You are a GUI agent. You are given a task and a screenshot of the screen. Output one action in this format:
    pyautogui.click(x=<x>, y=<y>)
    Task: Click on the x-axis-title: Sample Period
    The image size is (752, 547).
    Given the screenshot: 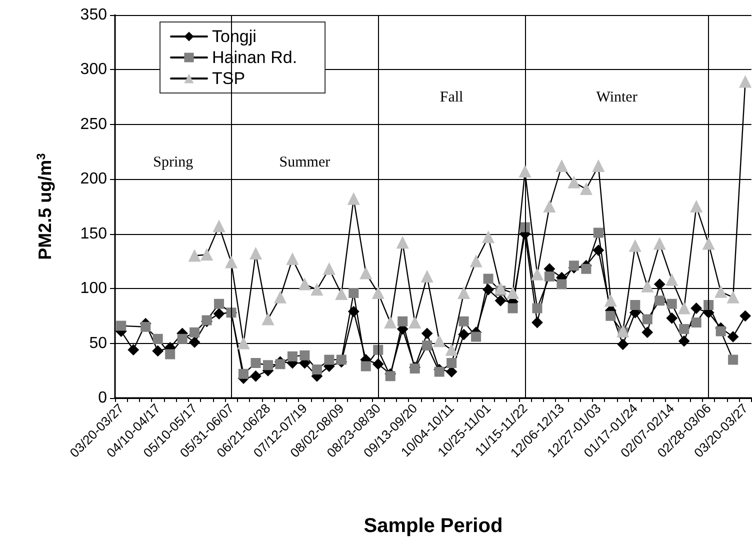 What is the action you would take?
    pyautogui.click(x=433, y=526)
    